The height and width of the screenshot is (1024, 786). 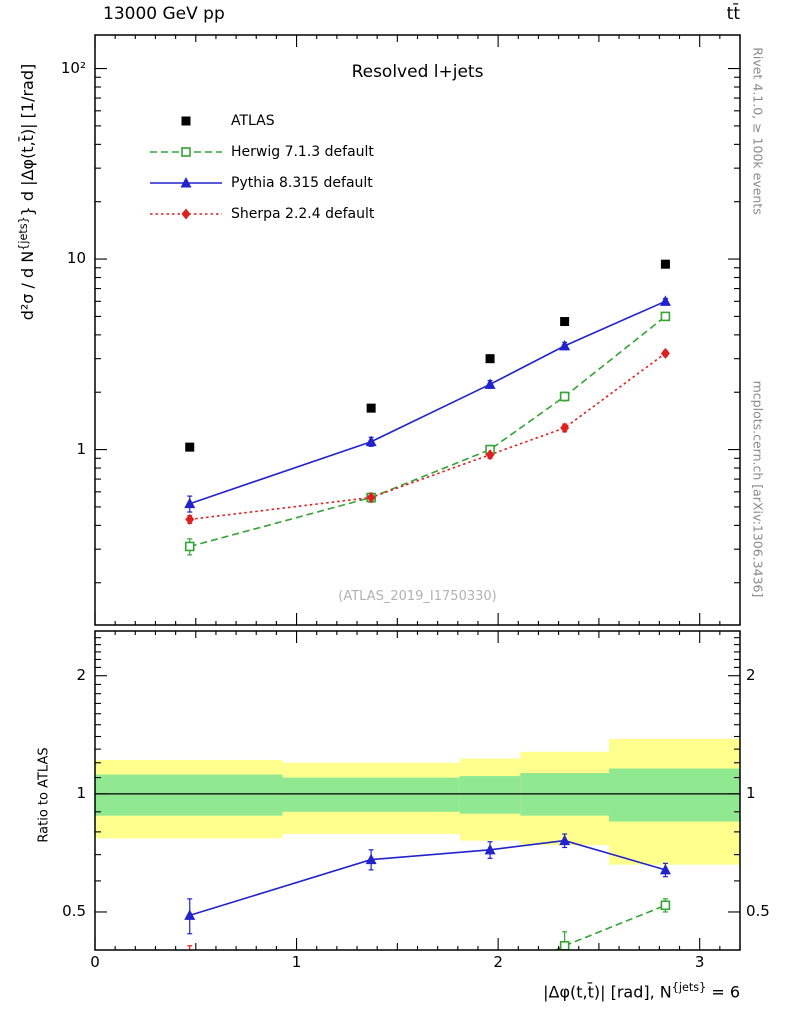 What do you see at coordinates (699, 962) in the screenshot?
I see `x-tick-label: 3` at bounding box center [699, 962].